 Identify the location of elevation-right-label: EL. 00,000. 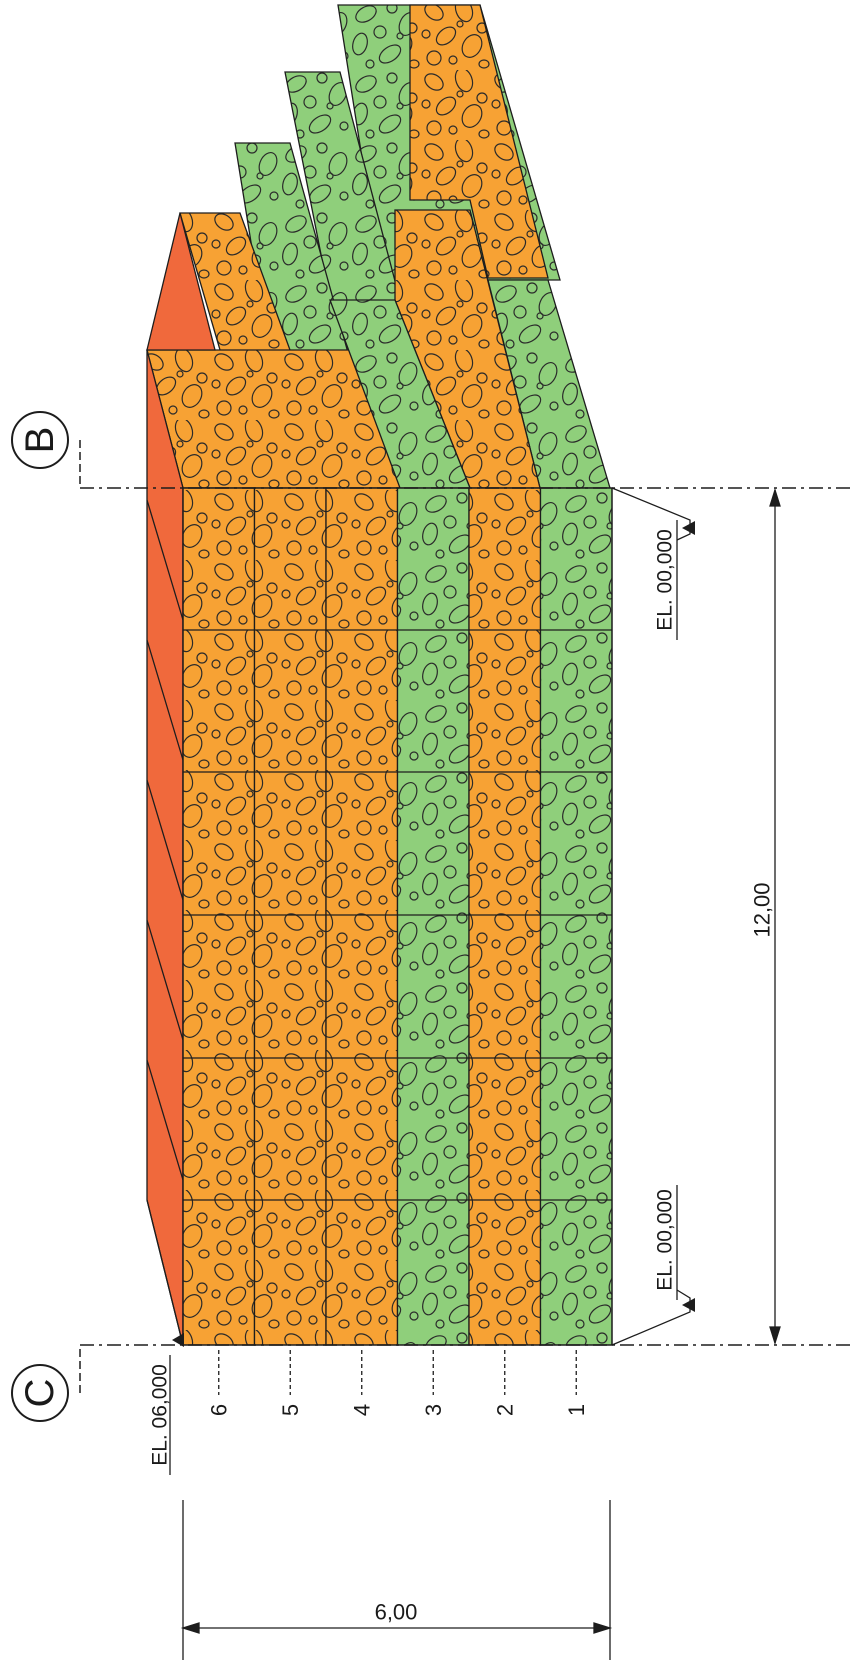
(665, 580).